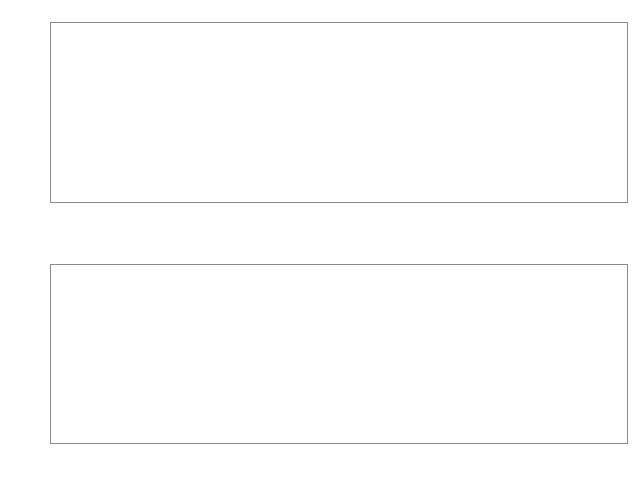 Image resolution: width=640 pixels, height=480 pixels. Describe the element at coordinates (31, 112) in the screenshot. I see `top-y-axis-ticks` at that location.